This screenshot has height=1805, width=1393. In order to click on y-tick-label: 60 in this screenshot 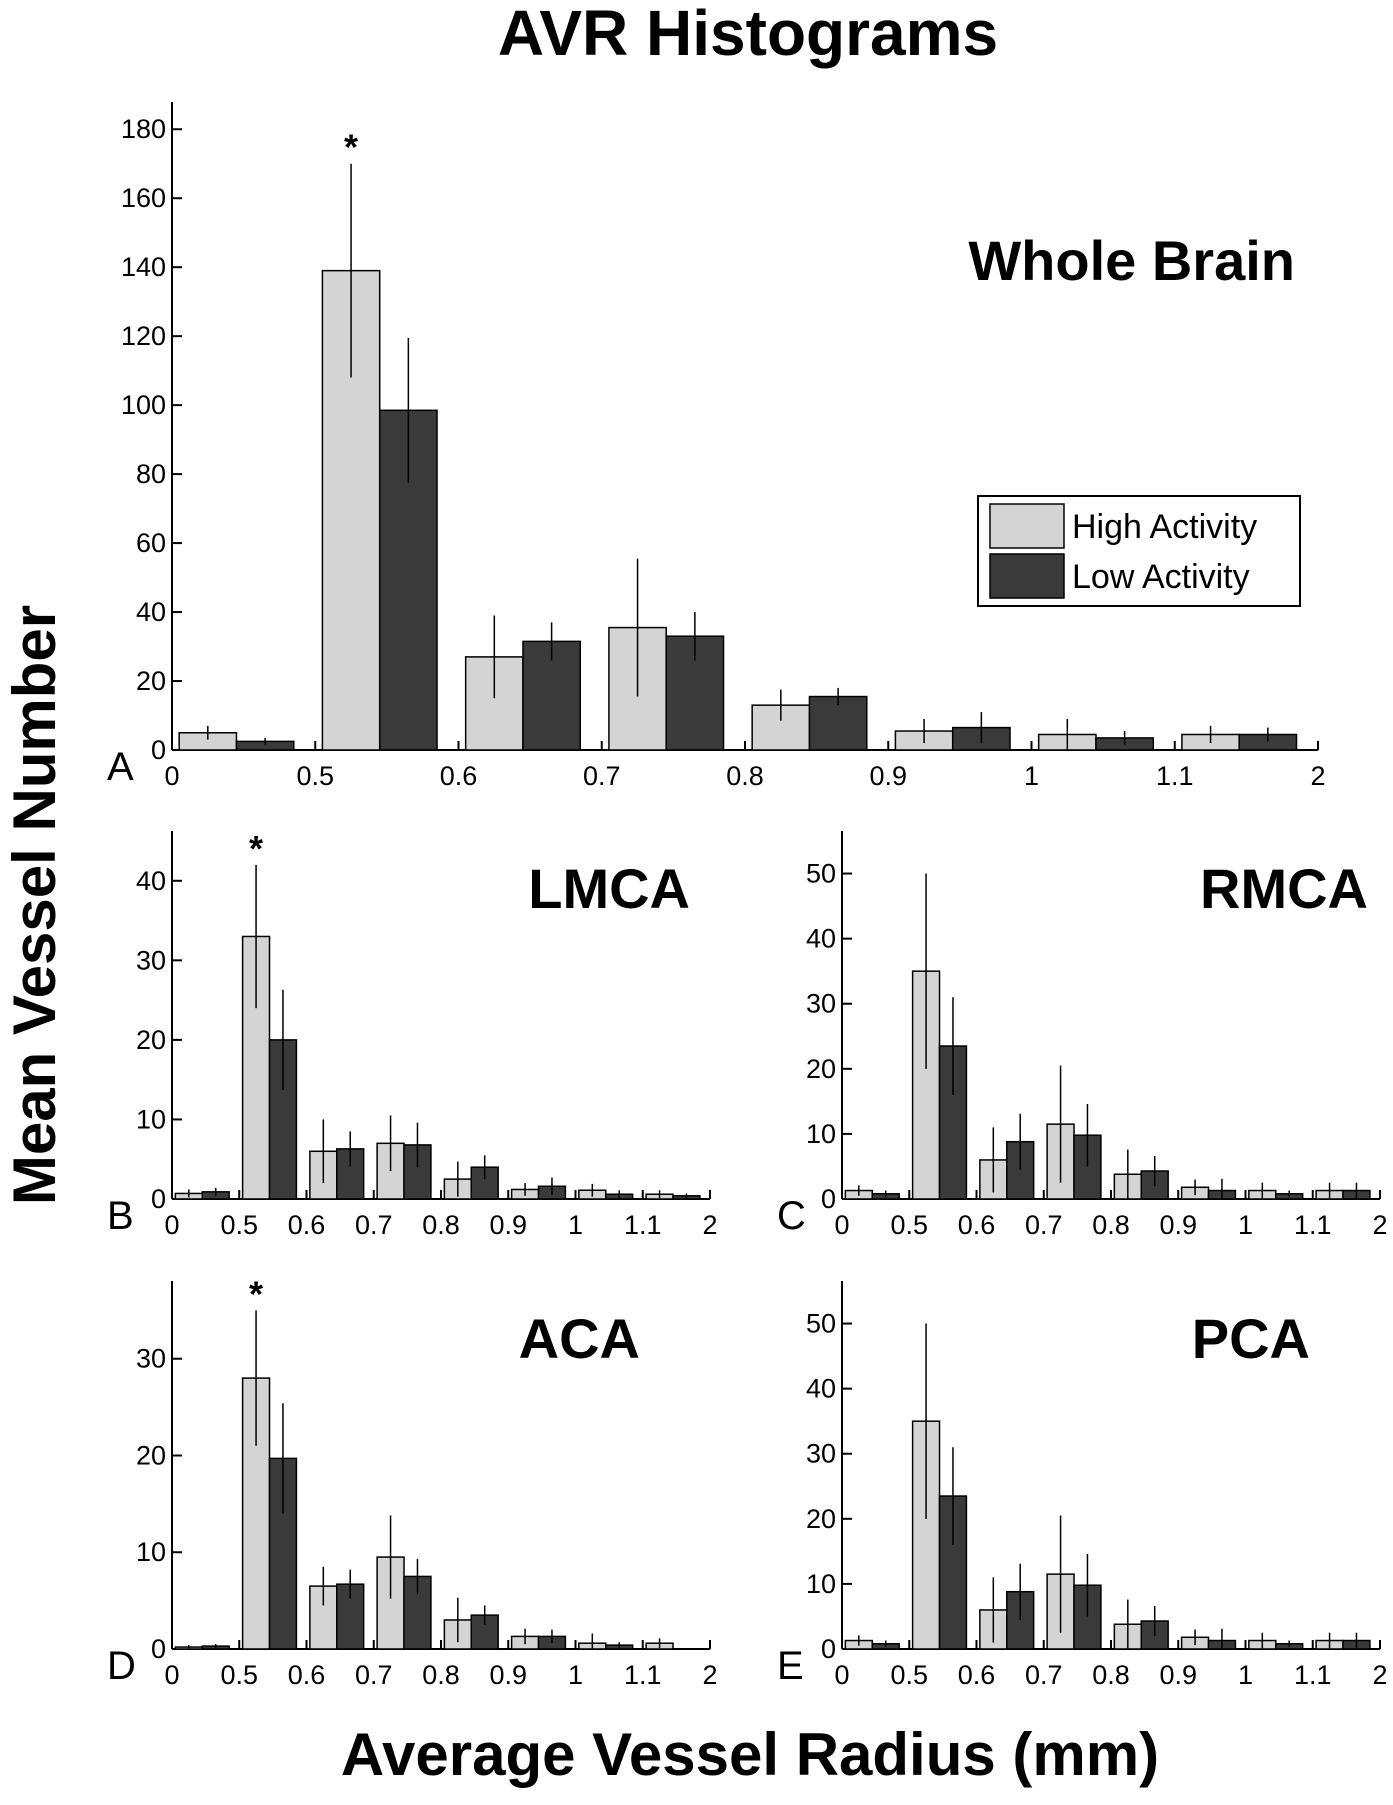, I will do `click(151, 543)`.